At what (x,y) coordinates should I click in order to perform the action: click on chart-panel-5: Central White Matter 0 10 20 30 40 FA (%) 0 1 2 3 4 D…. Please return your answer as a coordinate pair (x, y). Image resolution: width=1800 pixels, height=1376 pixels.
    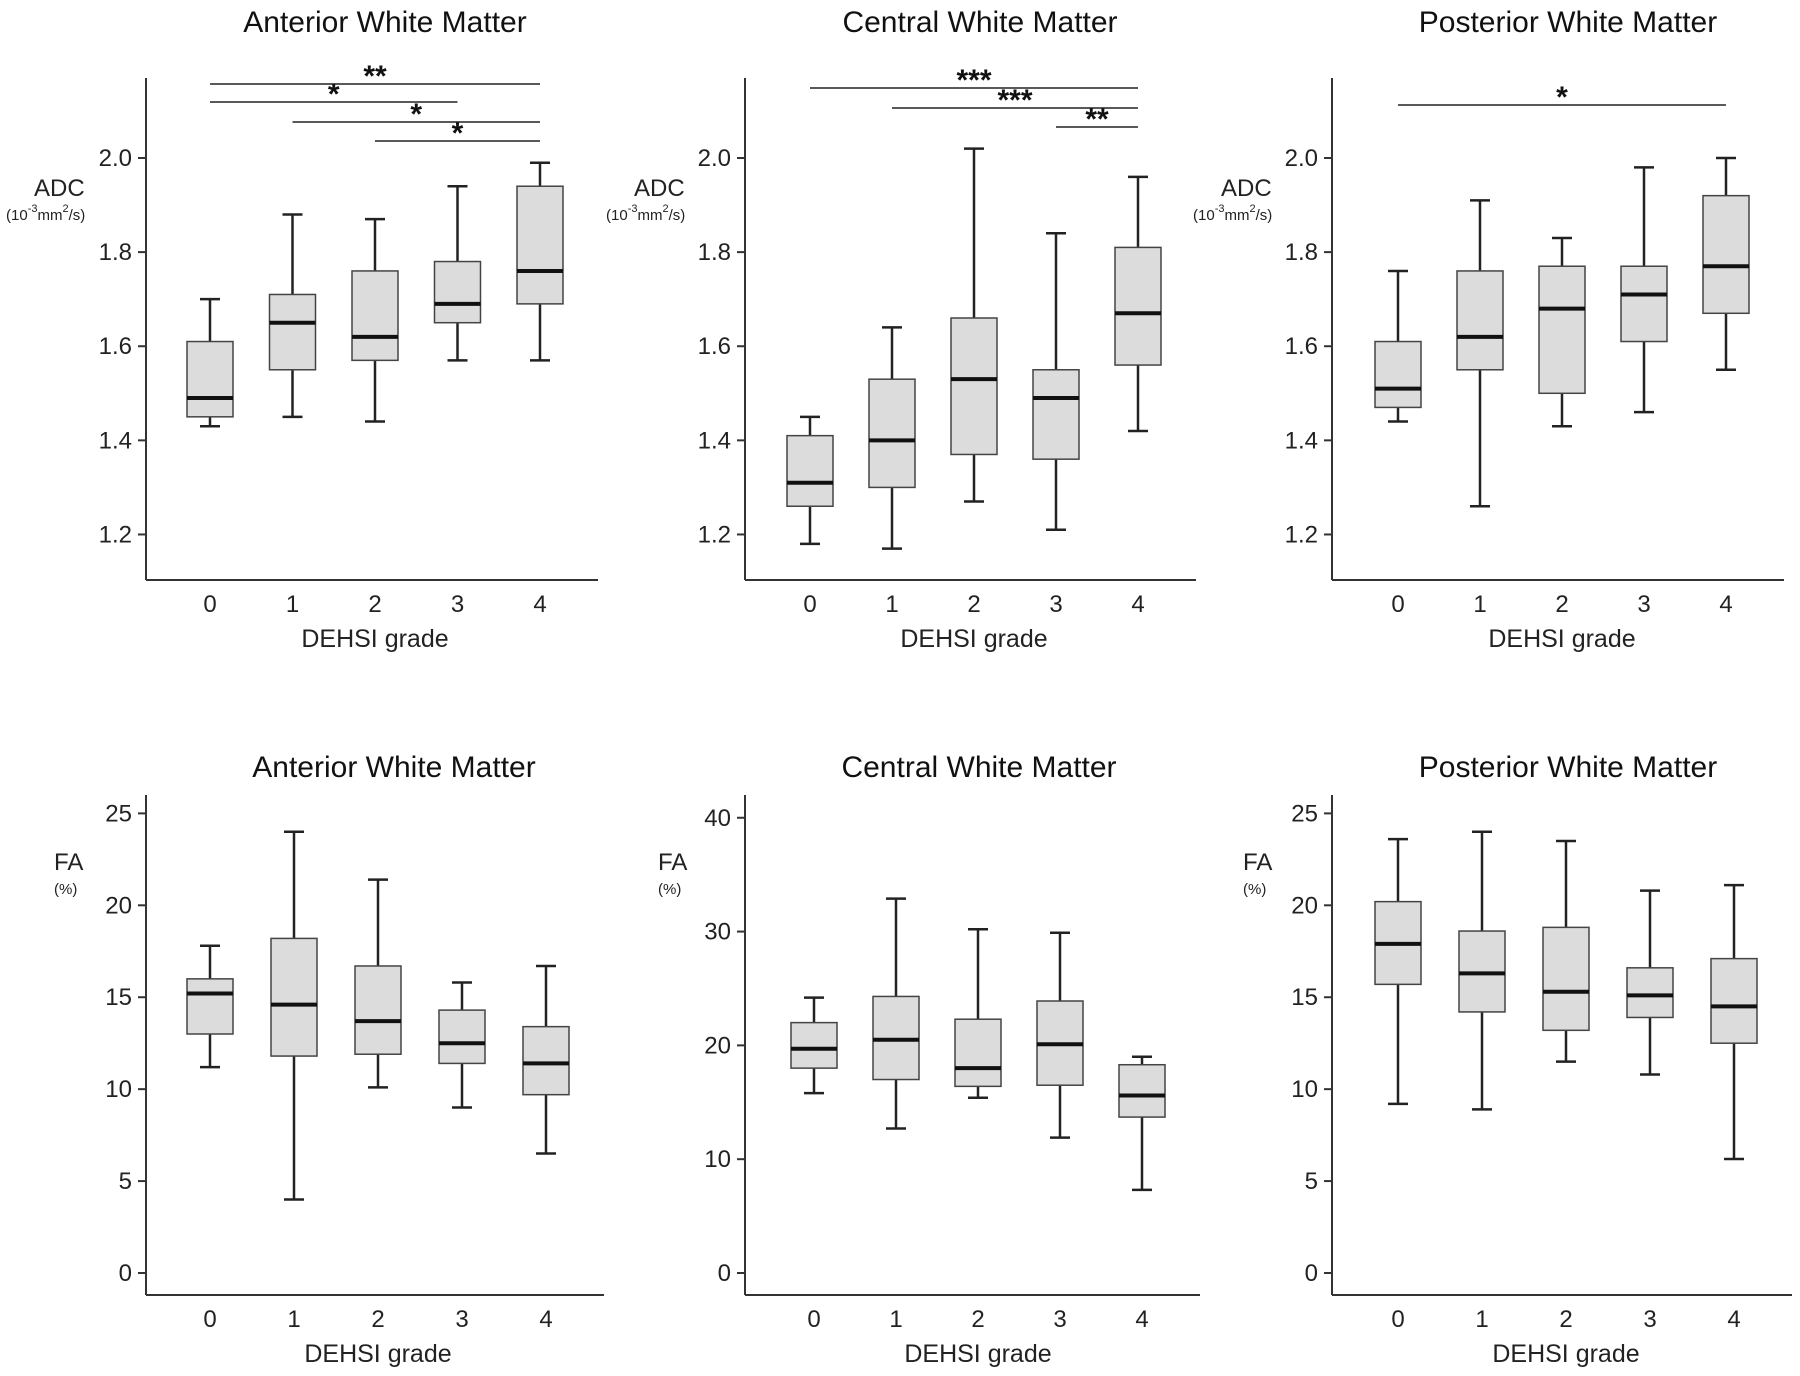
    Looking at the image, I should click on (929, 1059).